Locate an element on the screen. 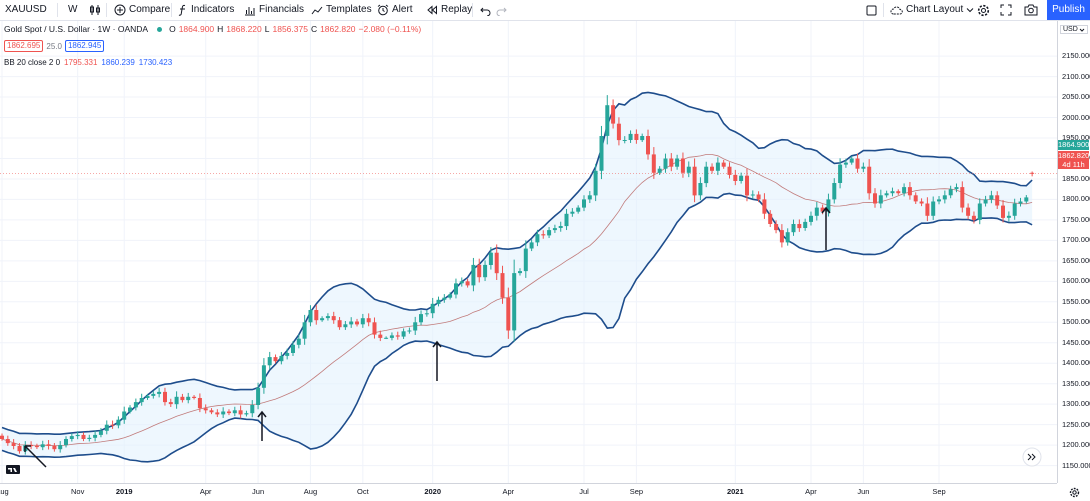  time-tick-label: Aug is located at coordinates (4, 491).